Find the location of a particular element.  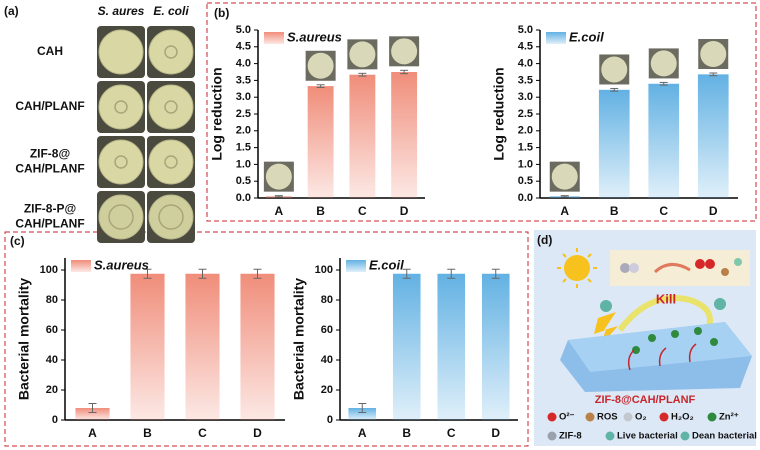

y-tick-label: 100 is located at coordinates (49, 270).